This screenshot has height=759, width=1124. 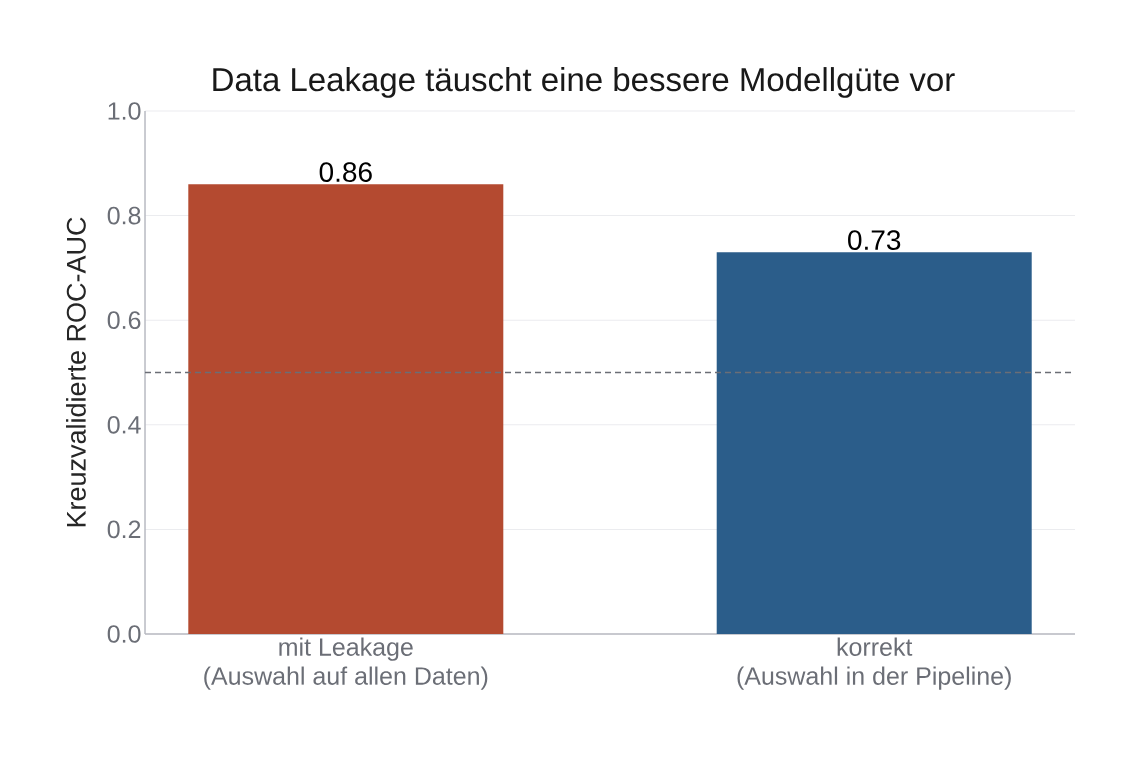 I want to click on y-axis-title: Kreuzvalidierte ROC-AUC, so click(x=76, y=372).